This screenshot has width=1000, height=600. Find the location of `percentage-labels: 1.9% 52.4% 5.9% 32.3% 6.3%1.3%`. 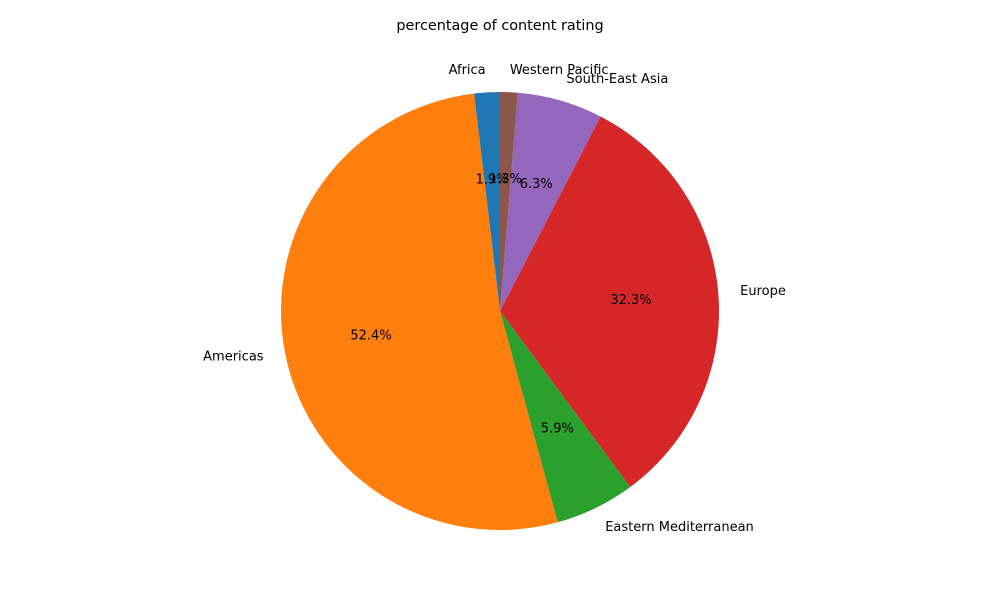

percentage-labels: 1.9% 52.4% 5.9% 32.3% 6.3%1.3% is located at coordinates (500, 304).